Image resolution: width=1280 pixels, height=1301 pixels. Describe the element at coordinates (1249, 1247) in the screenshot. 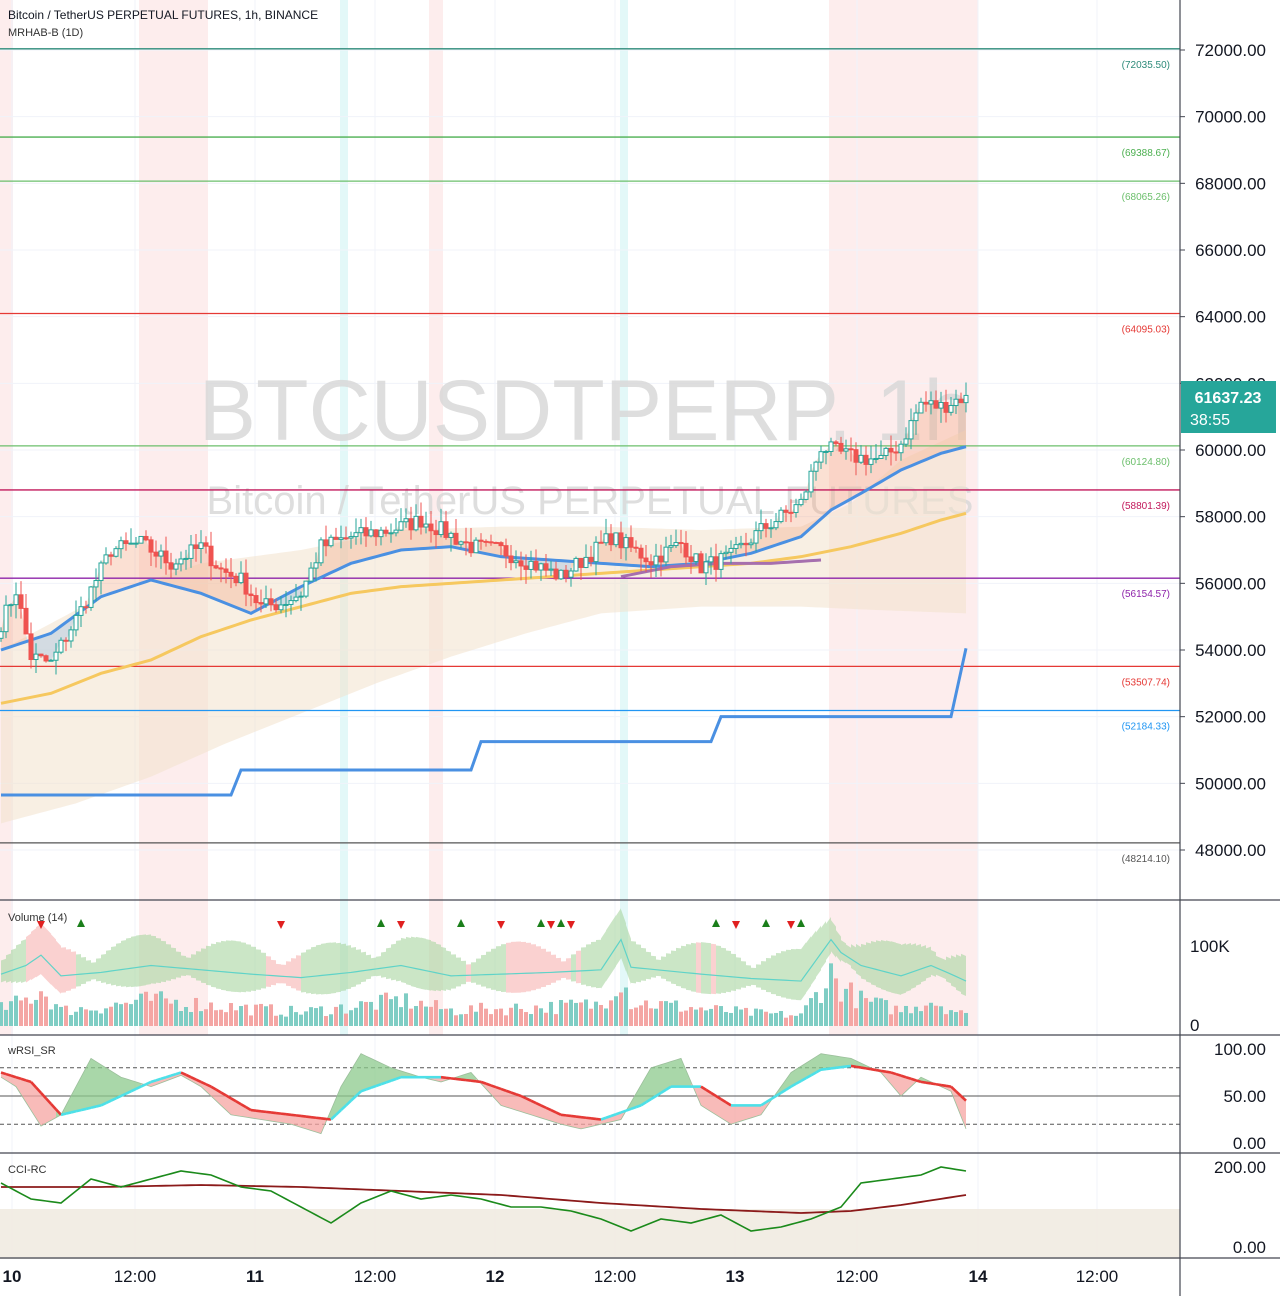

I see `cci-tick-1: 0.00` at that location.